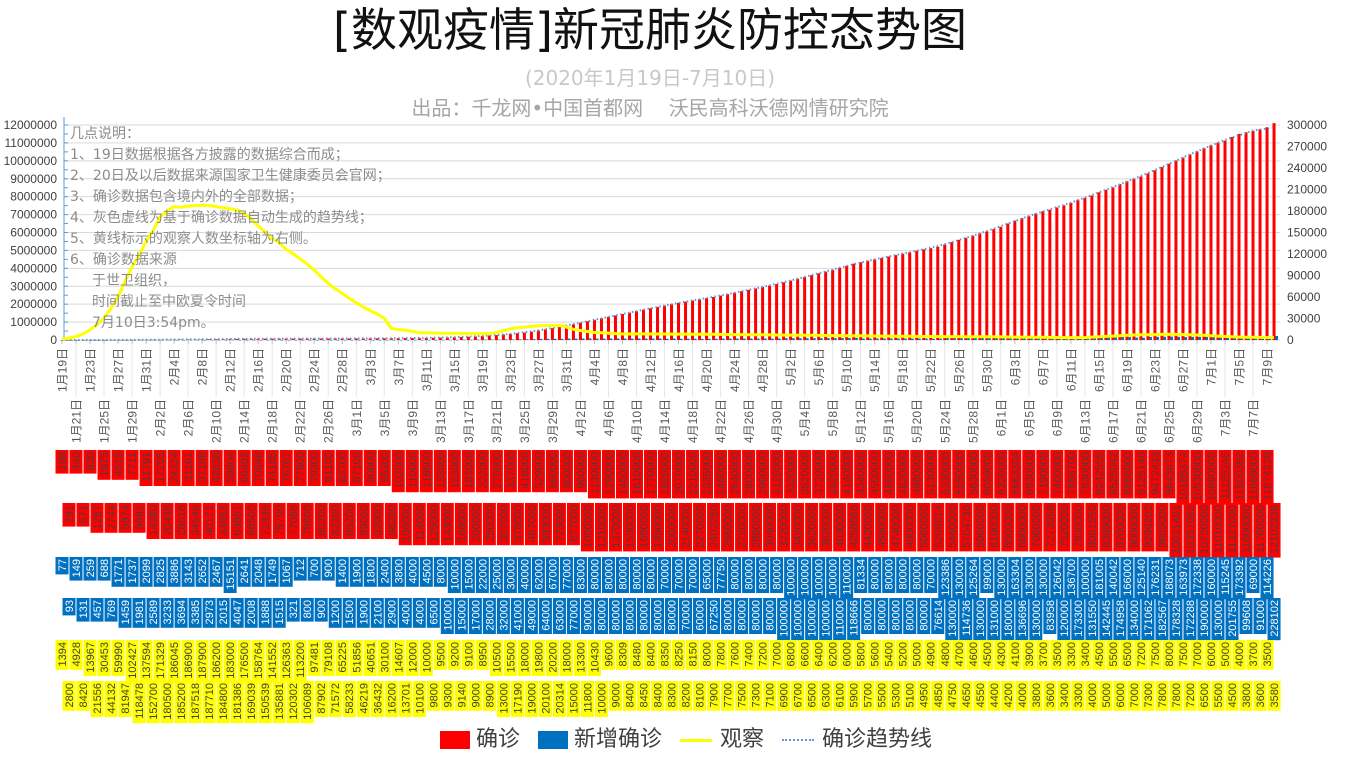  I want to click on new-confirmed-data-label: 81334, so click(862, 574).